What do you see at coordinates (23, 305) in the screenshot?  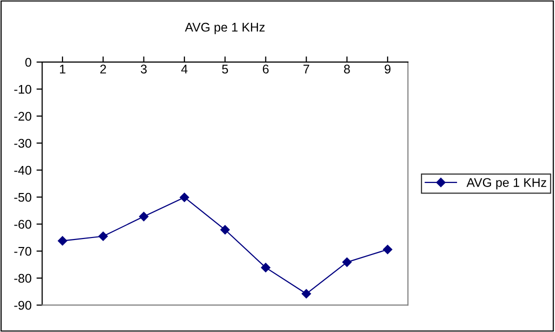 I see `y-tick-label: -90` at bounding box center [23, 305].